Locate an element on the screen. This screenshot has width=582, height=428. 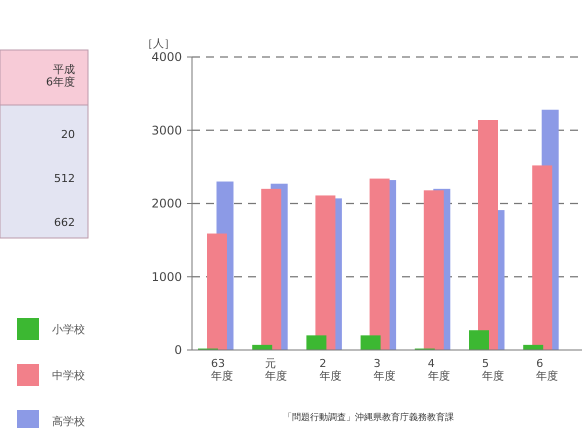
legend-label: 小学校 is located at coordinates (68, 329).